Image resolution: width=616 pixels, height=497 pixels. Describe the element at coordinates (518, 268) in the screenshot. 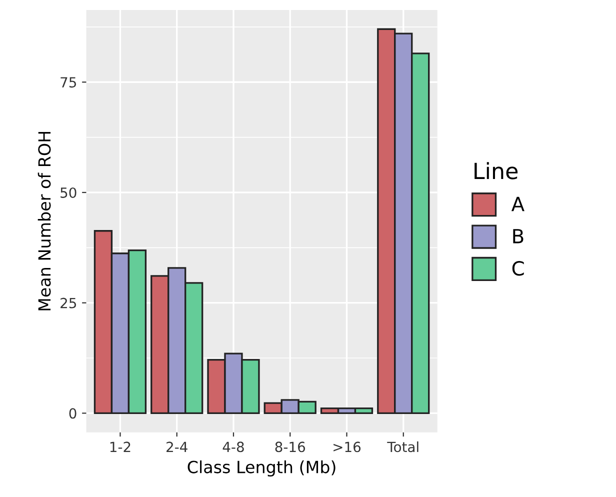

I see `legend-label: C` at that location.